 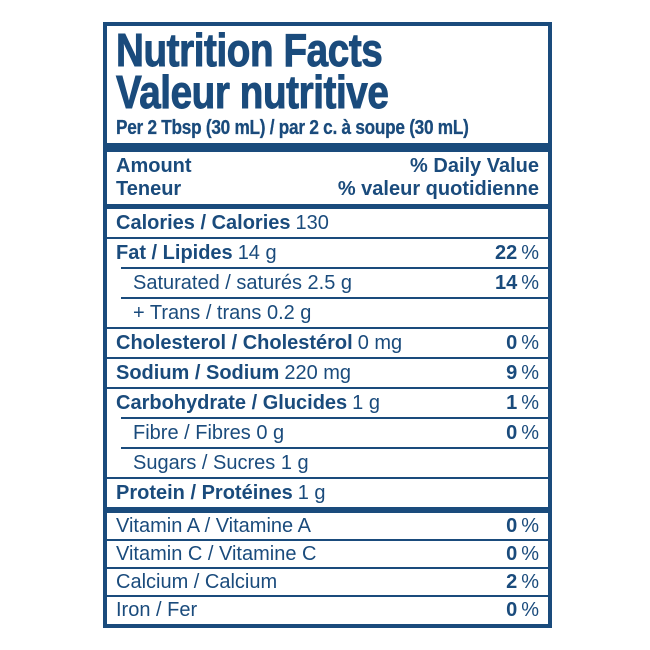 I want to click on section-divider-bar, so click(x=327, y=510).